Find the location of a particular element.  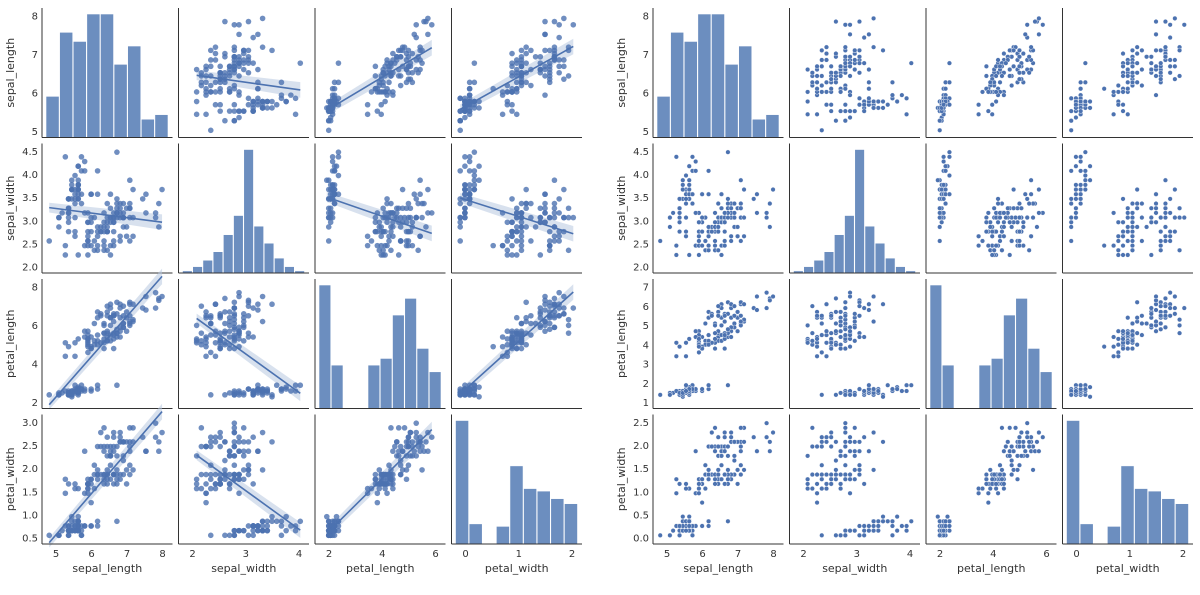

y-tick-label: 4.0 is located at coordinates (641, 175).